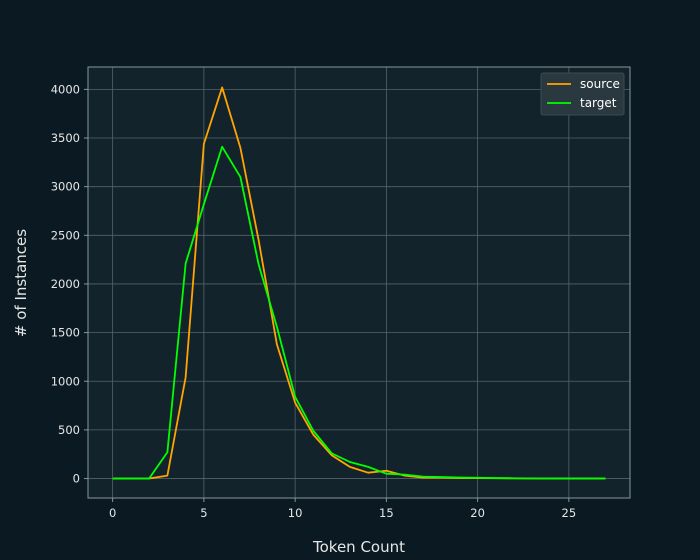 This screenshot has width=700, height=560. I want to click on x-tick-label: 15, so click(386, 513).